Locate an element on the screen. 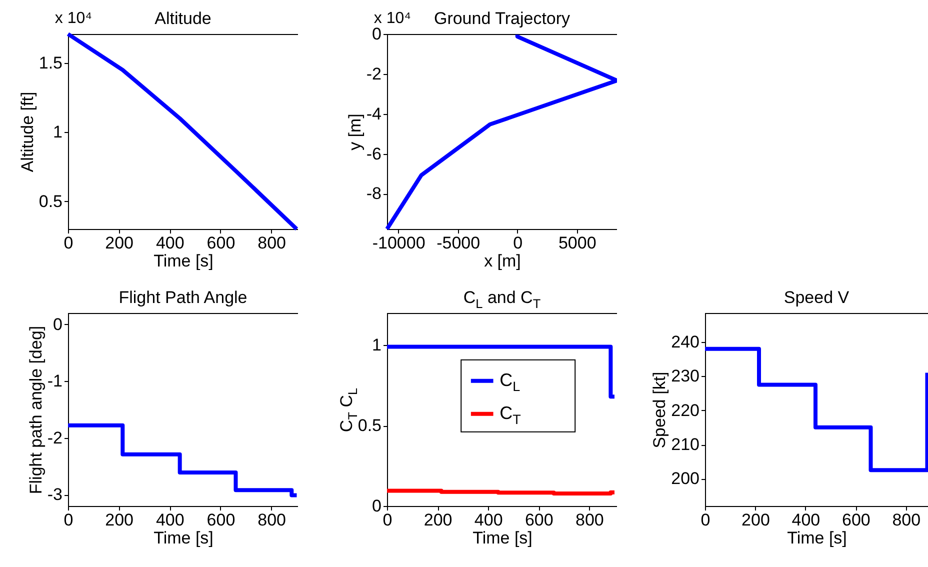 The width and height of the screenshot is (928, 567). y-tick-label: -3 is located at coordinates (54, 494).